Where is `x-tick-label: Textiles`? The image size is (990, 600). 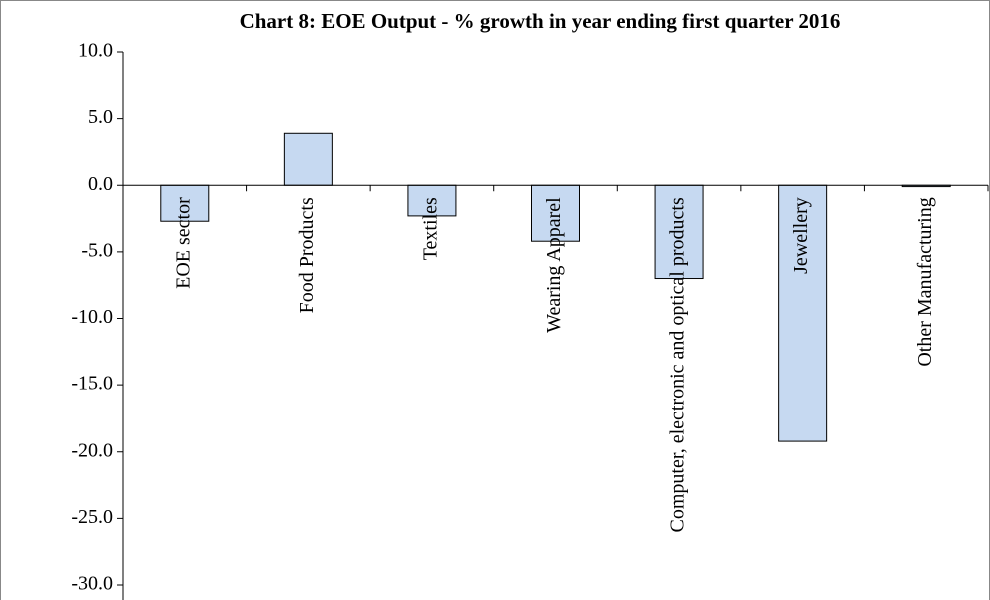
x-tick-label: Textiles is located at coordinates (431, 228).